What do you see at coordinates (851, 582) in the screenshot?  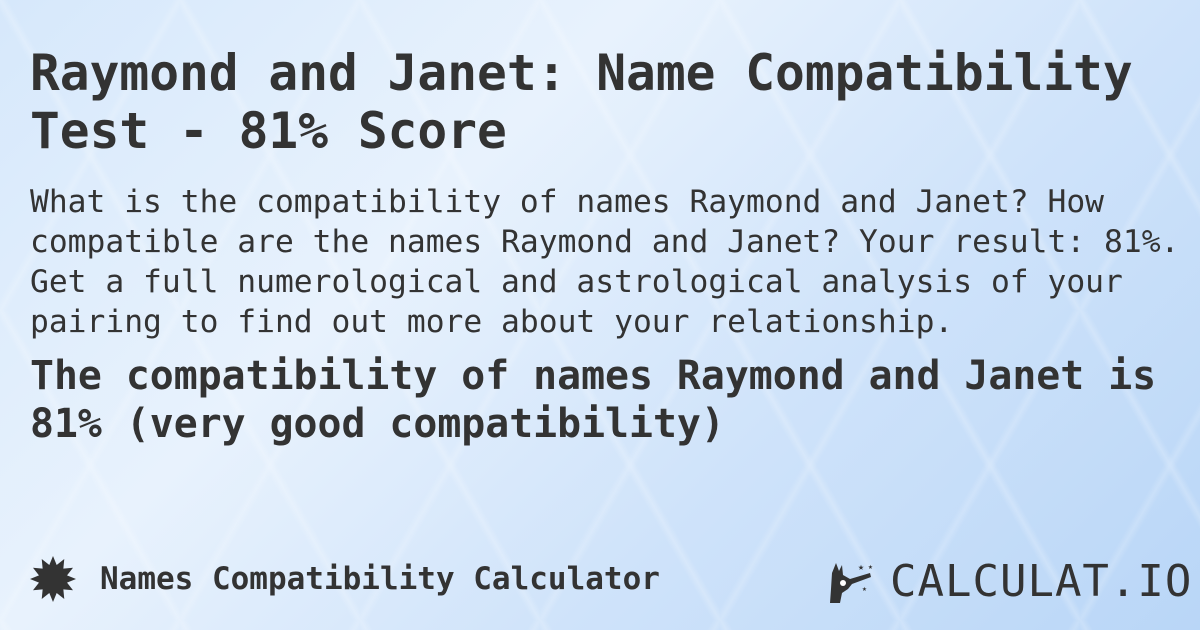 I see `magic-hand-icon: ★ ★ ★` at bounding box center [851, 582].